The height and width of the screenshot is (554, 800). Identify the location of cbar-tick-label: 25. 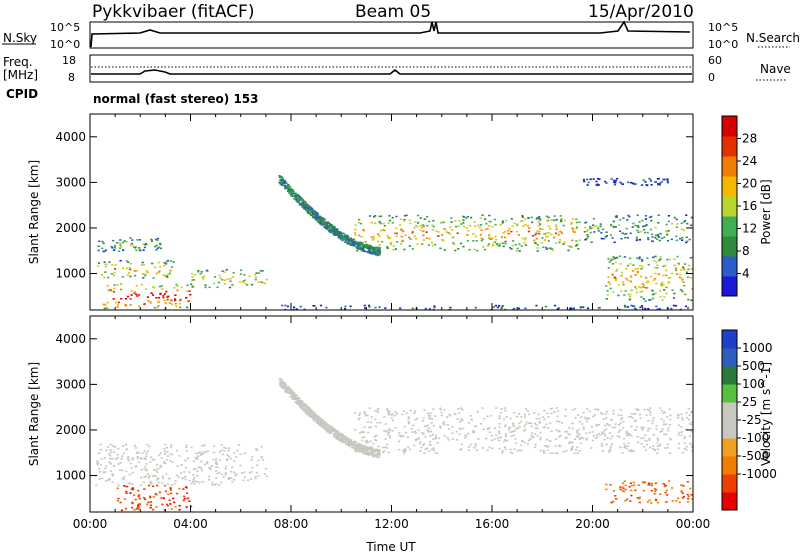
(749, 402).